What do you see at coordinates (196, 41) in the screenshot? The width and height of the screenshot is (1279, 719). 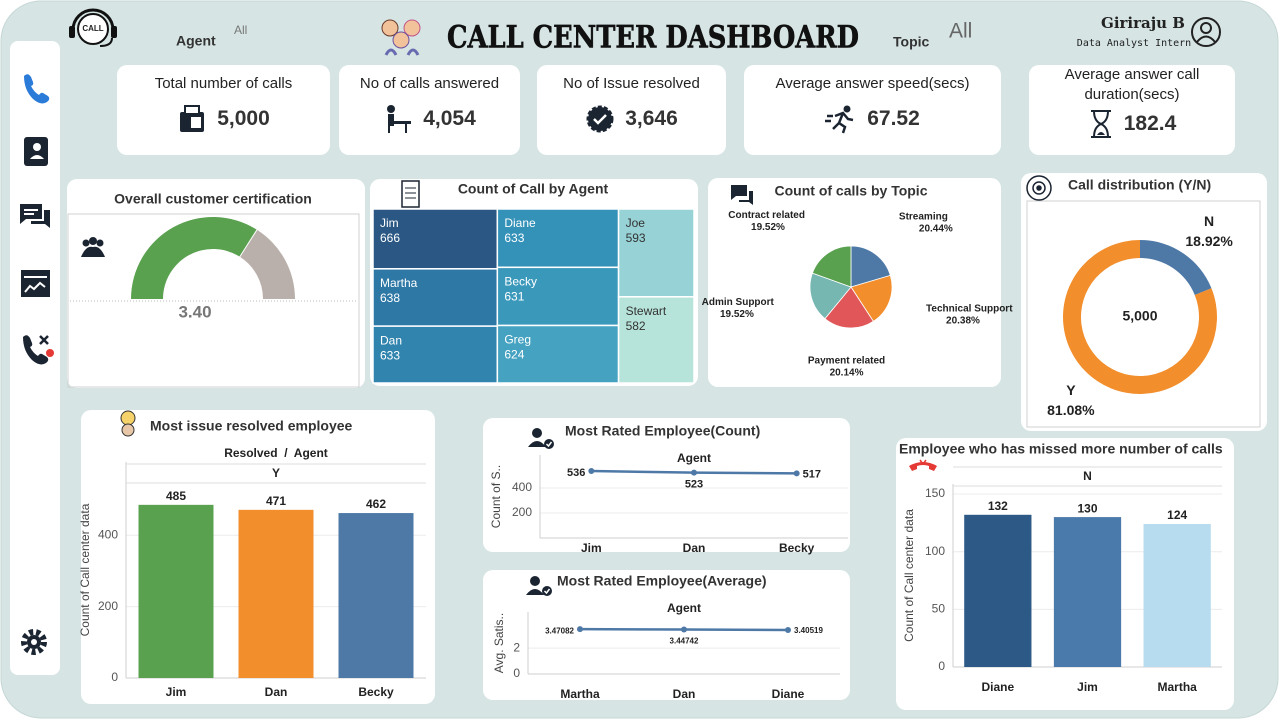 I see `agent-filter-label: Agent` at bounding box center [196, 41].